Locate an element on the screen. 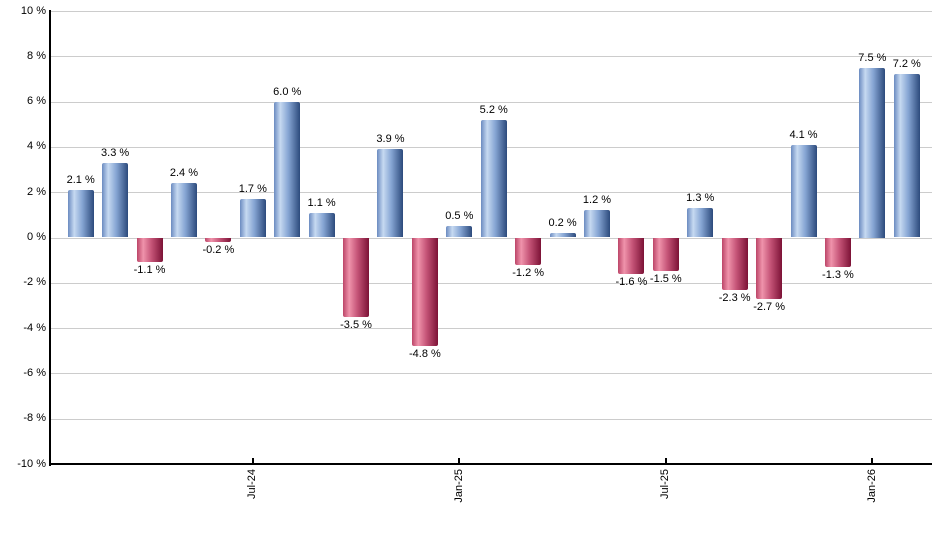 Image resolution: width=940 pixels, height=550 pixels. bar-value-label: -1.3 % is located at coordinates (838, 274).